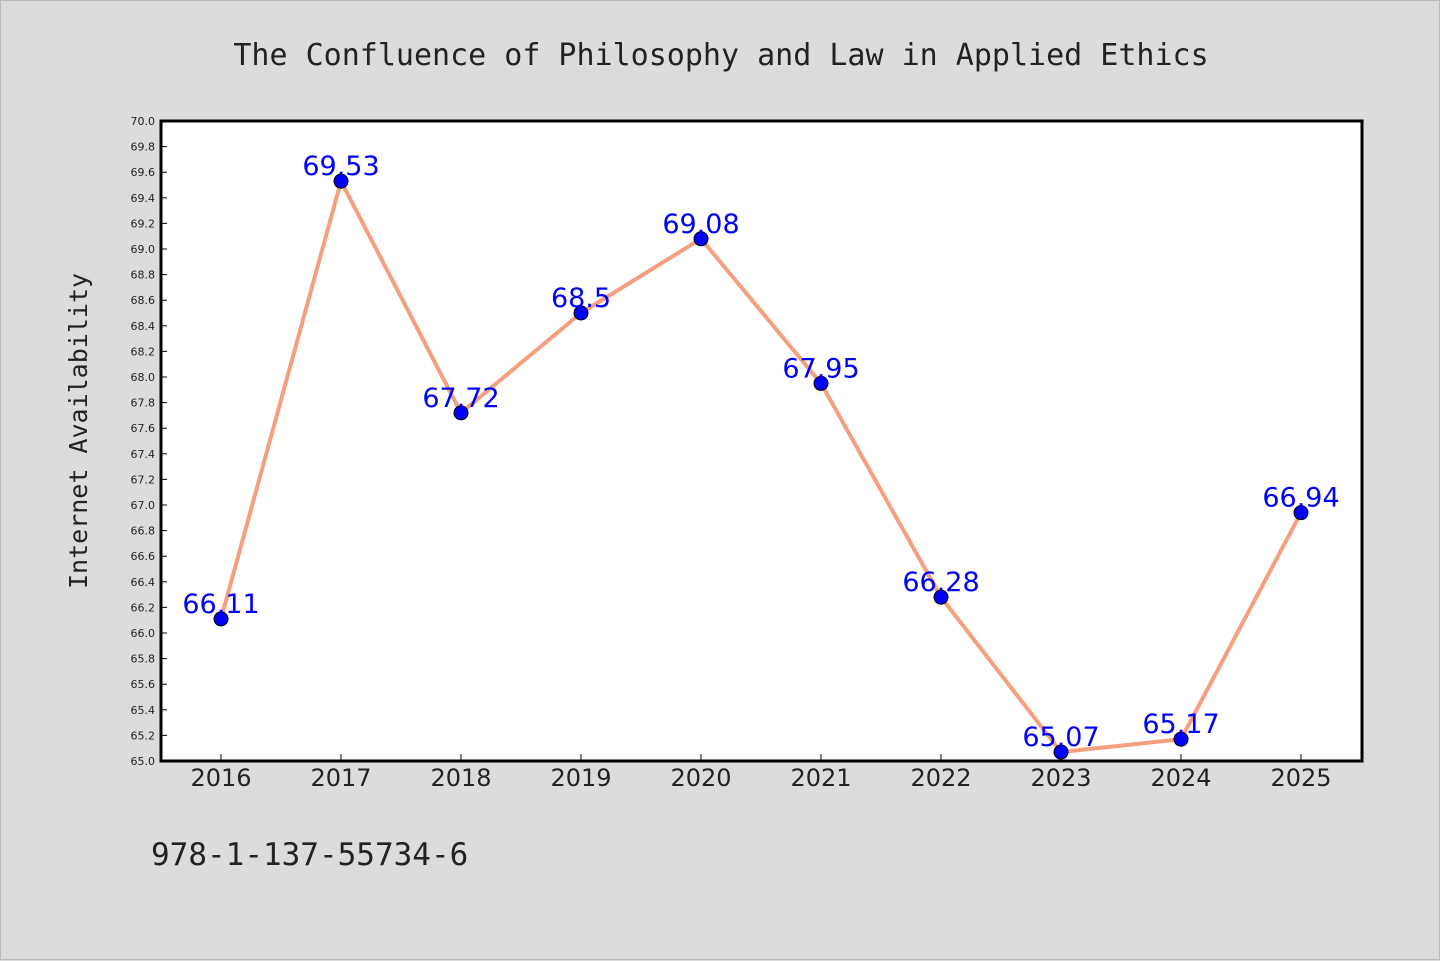 This screenshot has width=1440, height=961. Describe the element at coordinates (340, 166) in the screenshot. I see `data-label: 69.53` at that location.